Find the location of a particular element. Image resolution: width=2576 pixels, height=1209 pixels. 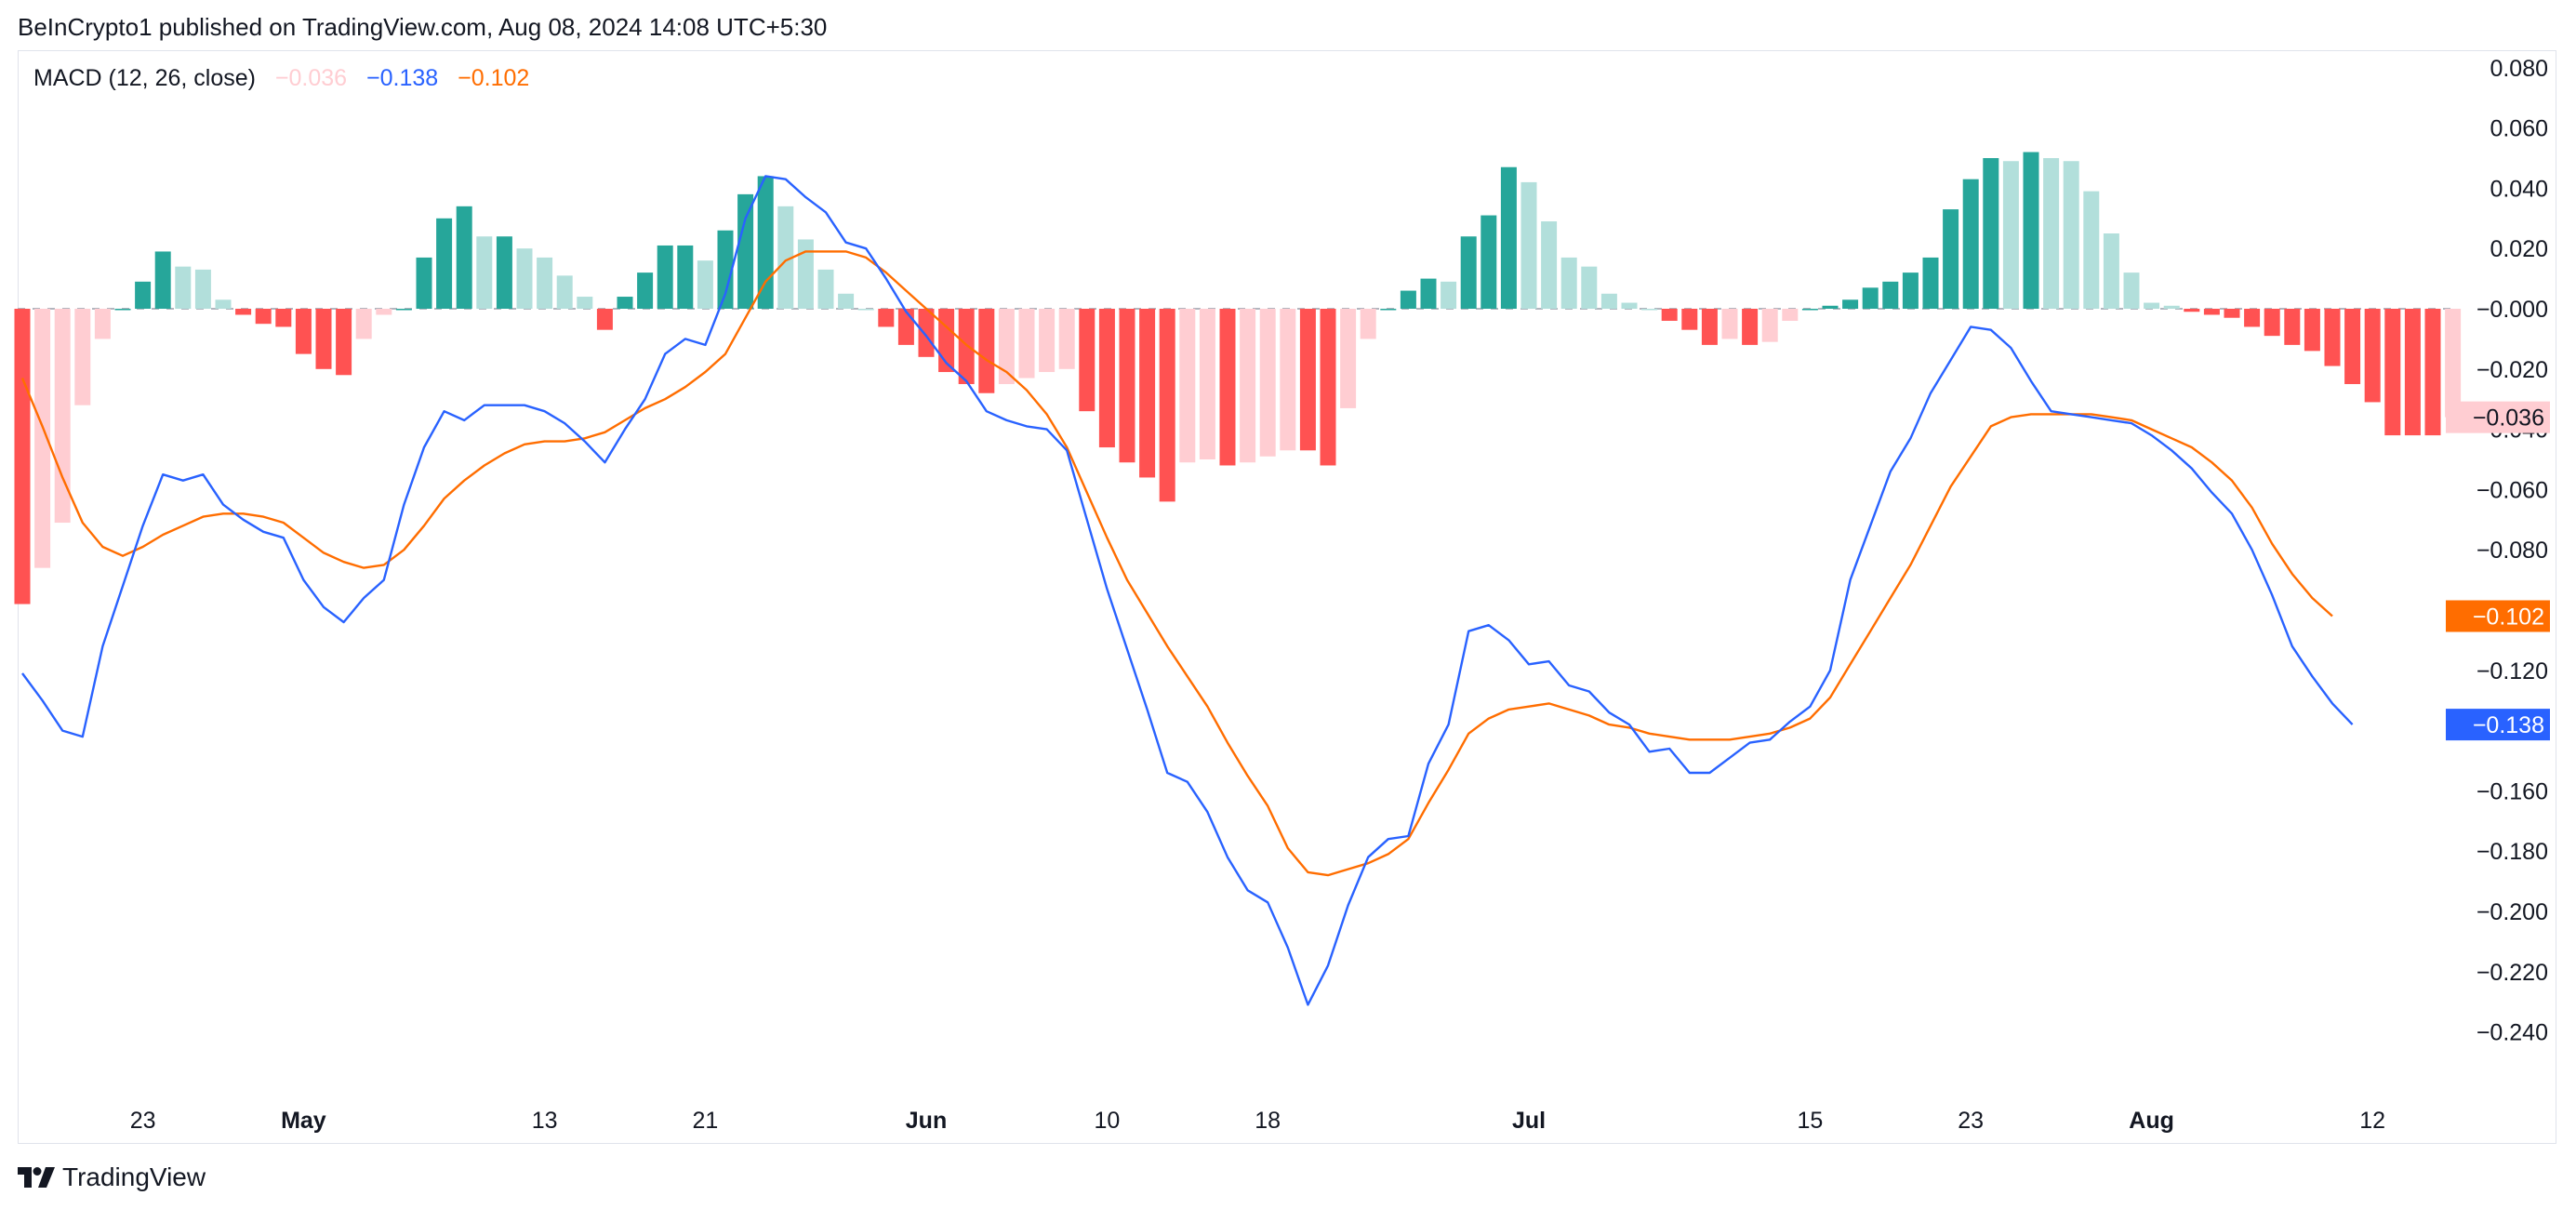

y-tick-label: 0.080 is located at coordinates (2519, 69).